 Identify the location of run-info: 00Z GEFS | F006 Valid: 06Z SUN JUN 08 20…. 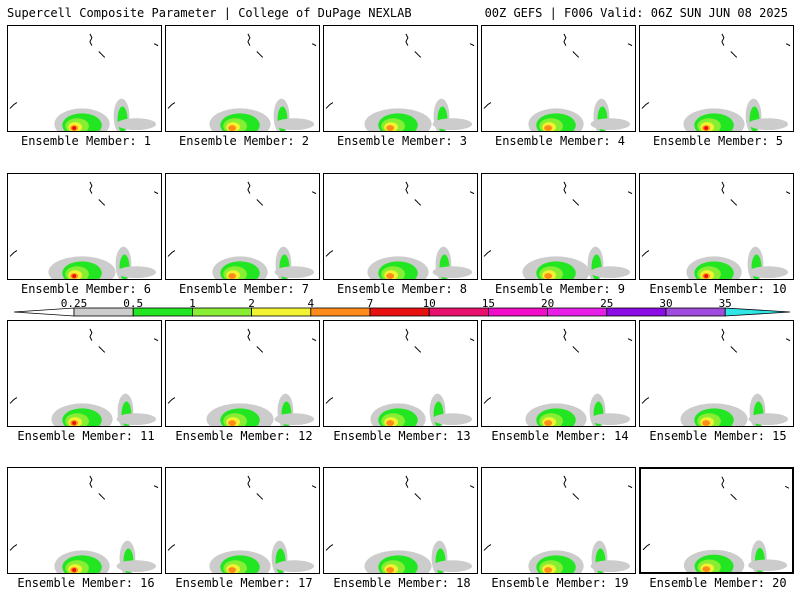
(636, 13).